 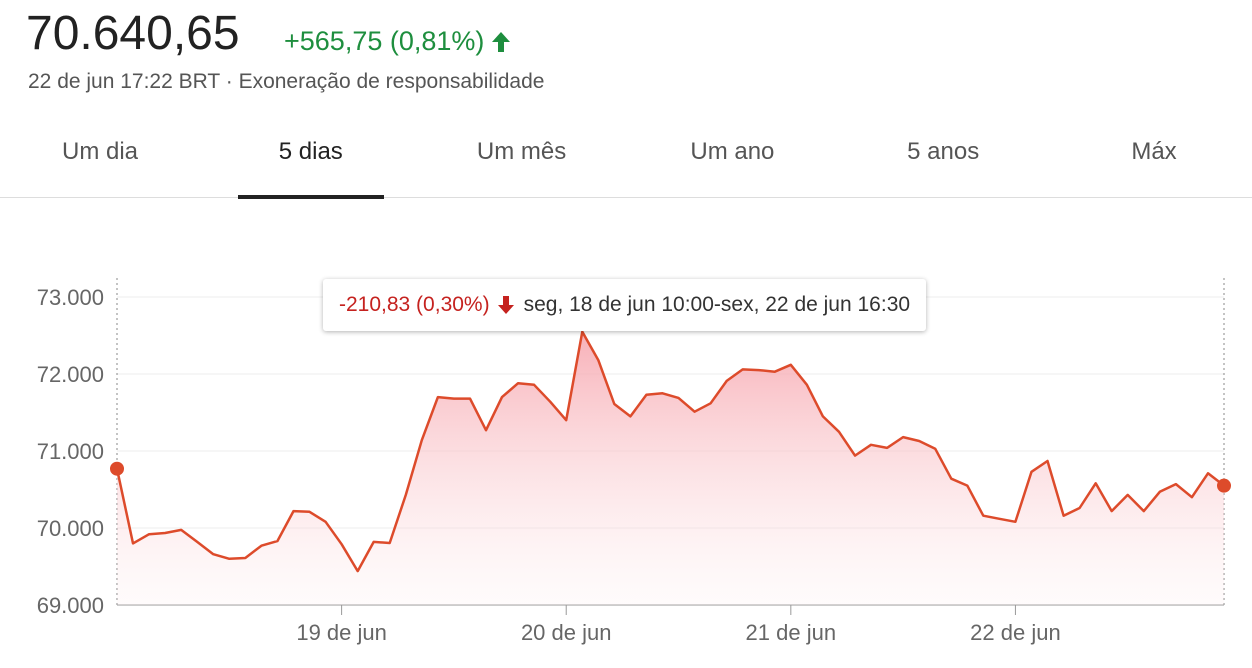 I want to click on tab: Um ano, so click(x=732, y=151).